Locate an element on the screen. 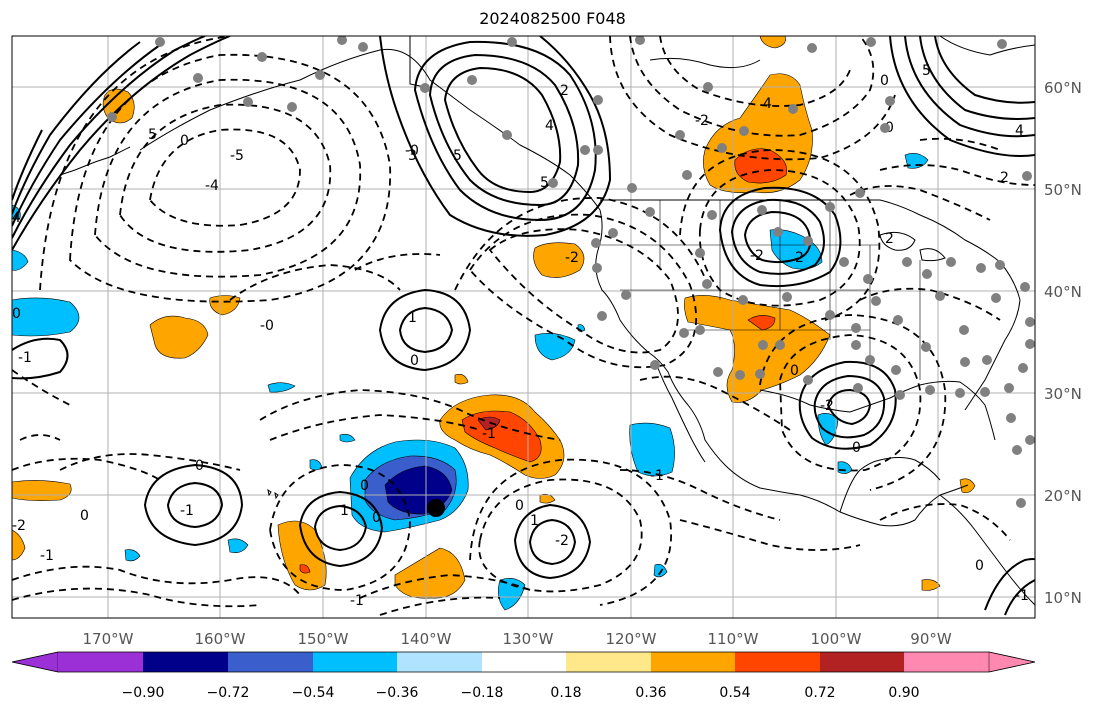 Image resolution: width=1105 pixels, height=712 pixels. contour-label: -5 is located at coordinates (237, 156).